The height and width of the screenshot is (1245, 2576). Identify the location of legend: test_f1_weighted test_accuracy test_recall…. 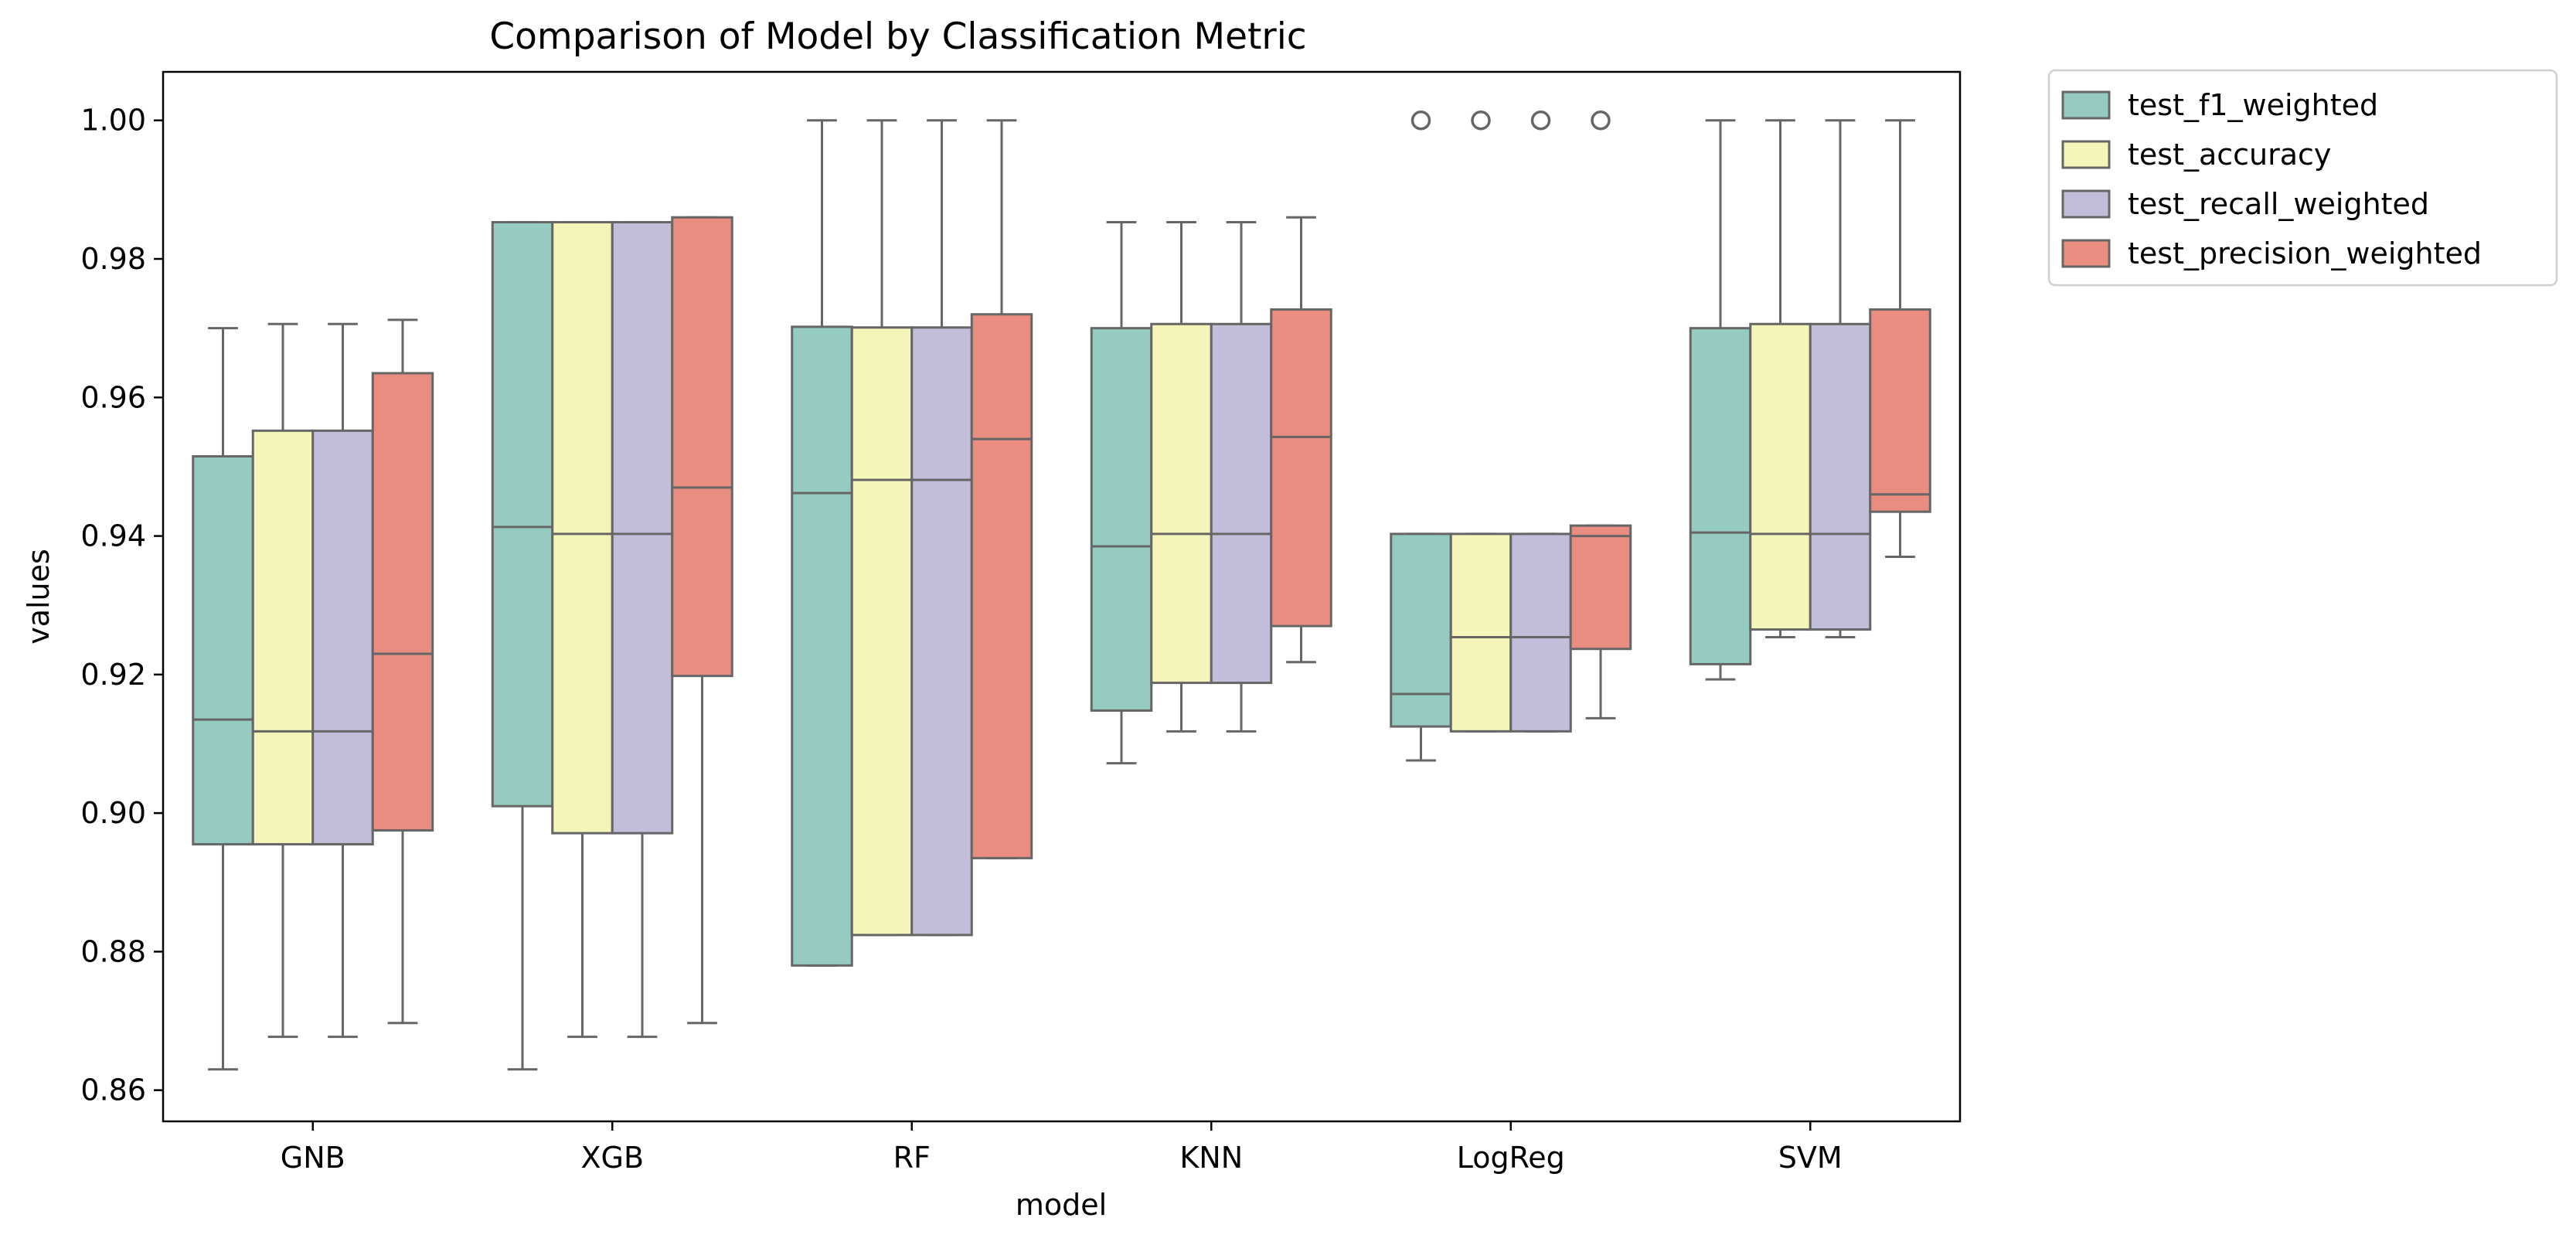
(2302, 178).